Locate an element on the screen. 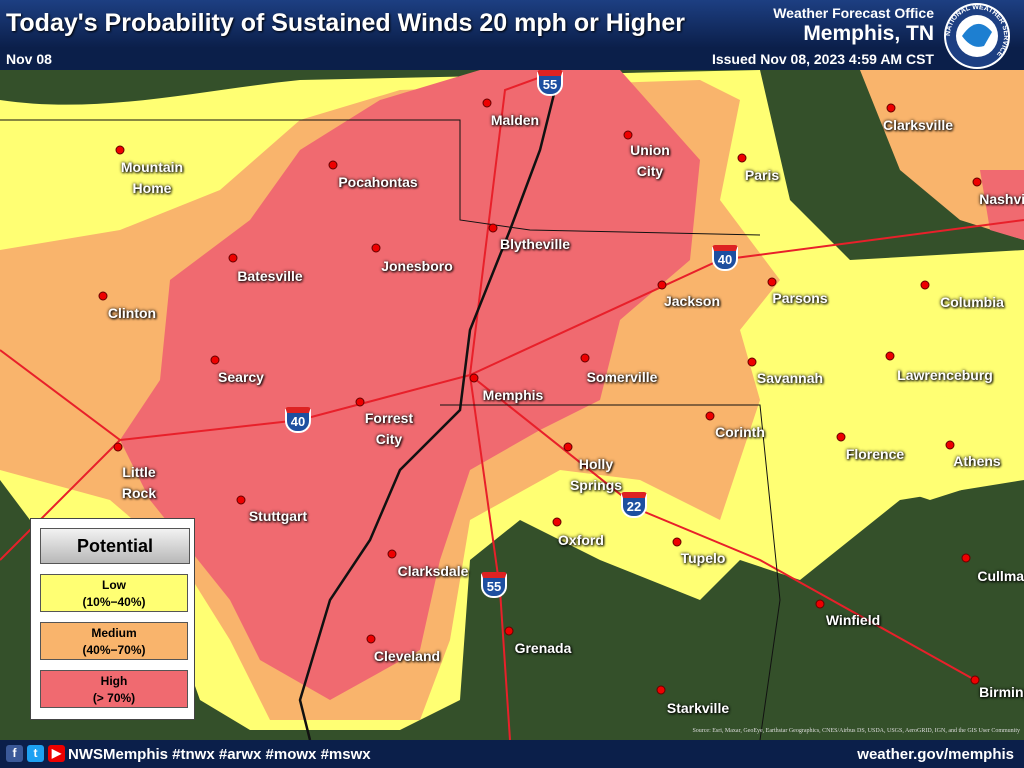 This screenshot has width=1024, height=768. city-label: Cleveland is located at coordinates (407, 656).